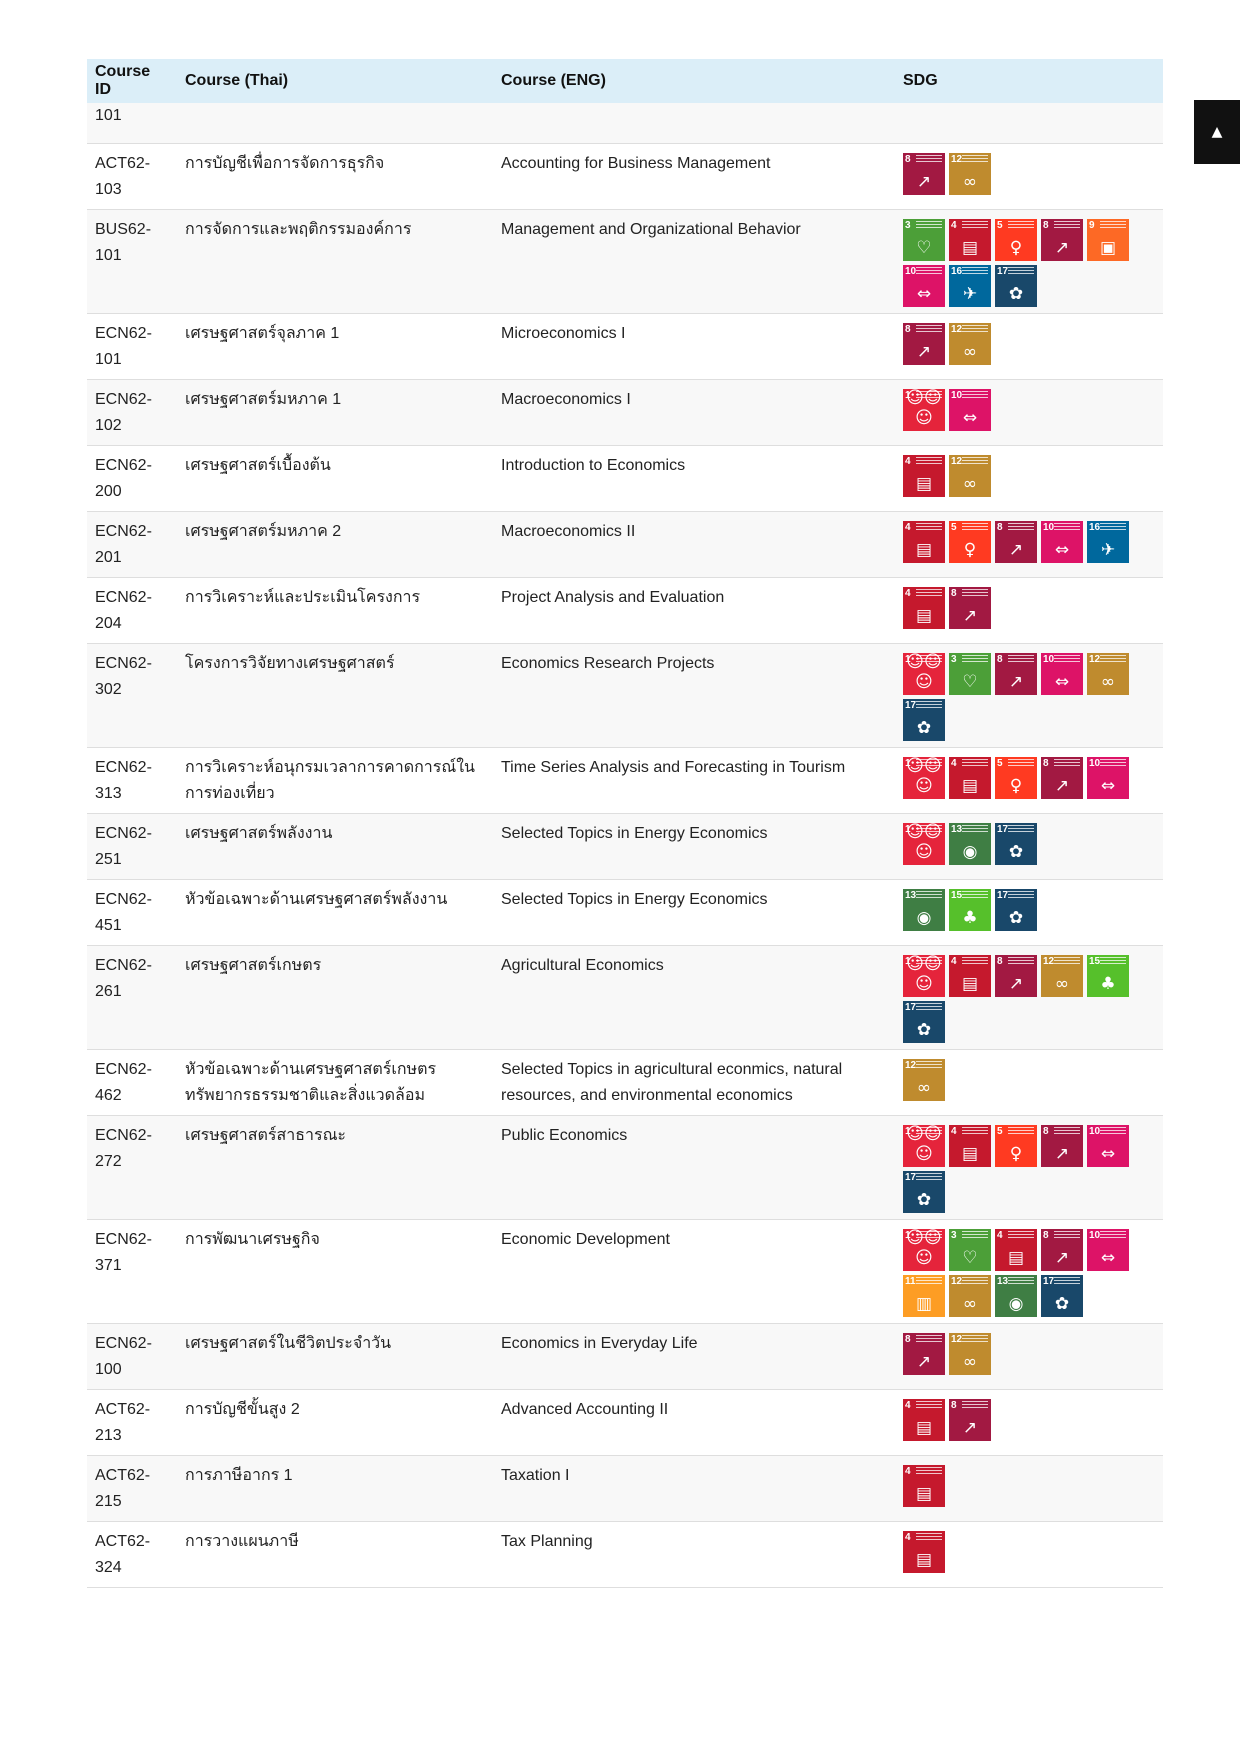 This screenshot has width=1240, height=1755. I want to click on sdg-number: 8, so click(1046, 225).